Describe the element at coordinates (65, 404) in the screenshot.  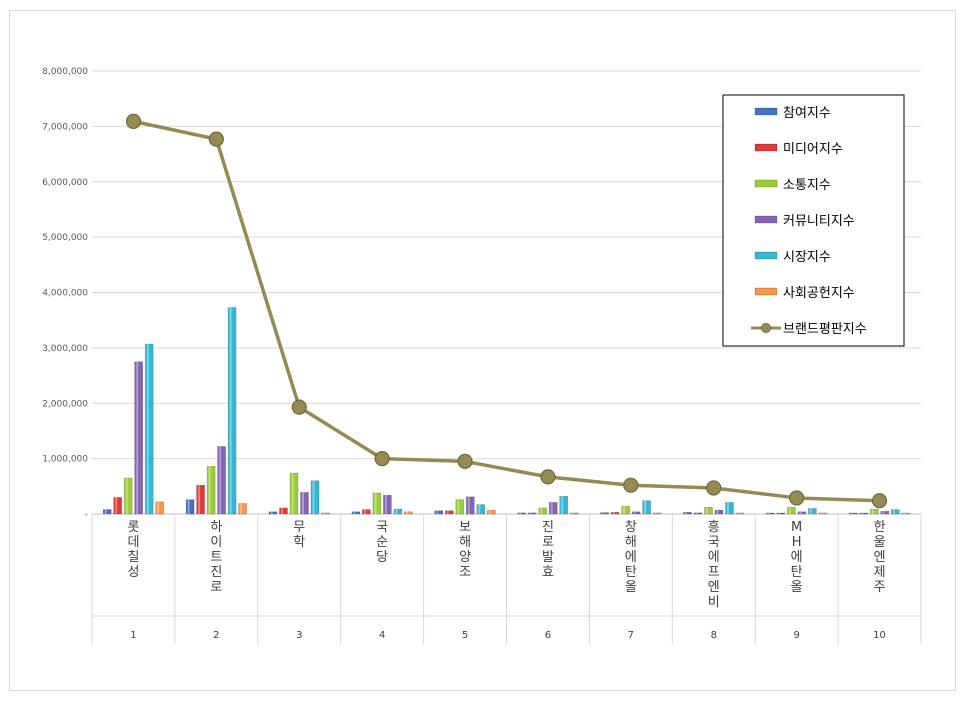
I see `y-tick-label: 2,000,000` at that location.